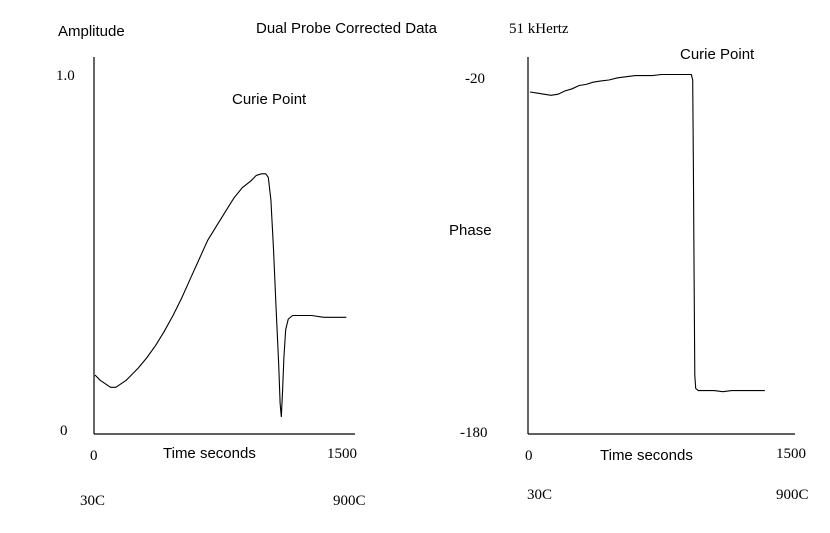  Describe the element at coordinates (792, 495) in the screenshot. I see `phase-temp-end: 900C` at that location.